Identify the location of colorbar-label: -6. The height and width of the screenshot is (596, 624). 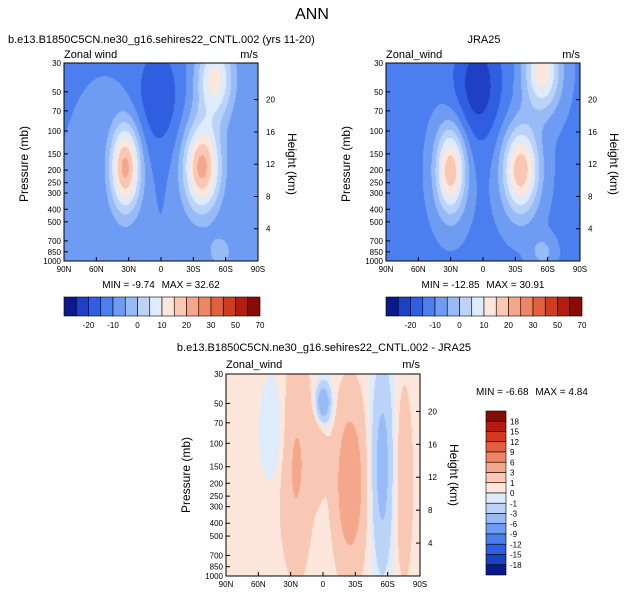
(514, 524).